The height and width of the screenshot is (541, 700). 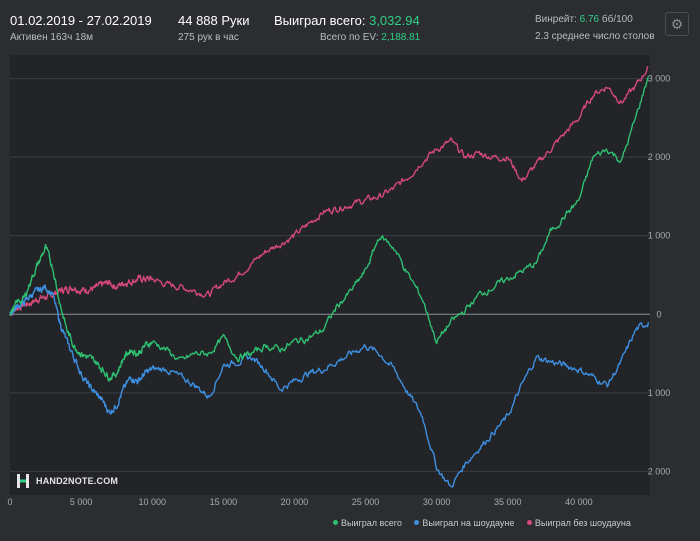 I want to click on winrate: Винрейт: 6.76 бб/100, so click(x=584, y=19).